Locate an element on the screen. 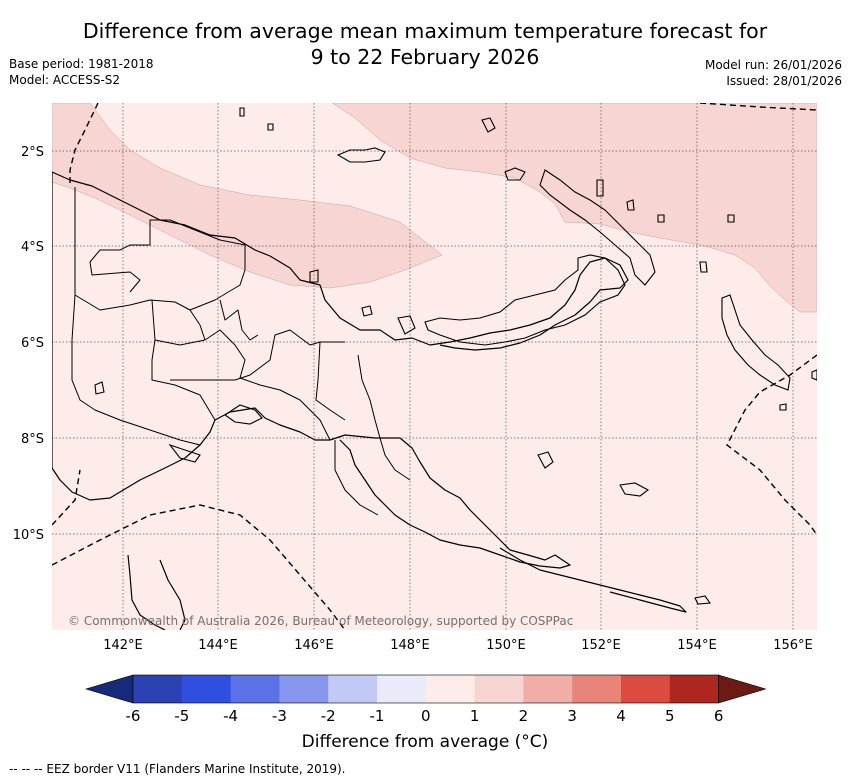  latitude-labels: 2°S 4°S 6°S 8°S 10°S is located at coordinates (28, 344).